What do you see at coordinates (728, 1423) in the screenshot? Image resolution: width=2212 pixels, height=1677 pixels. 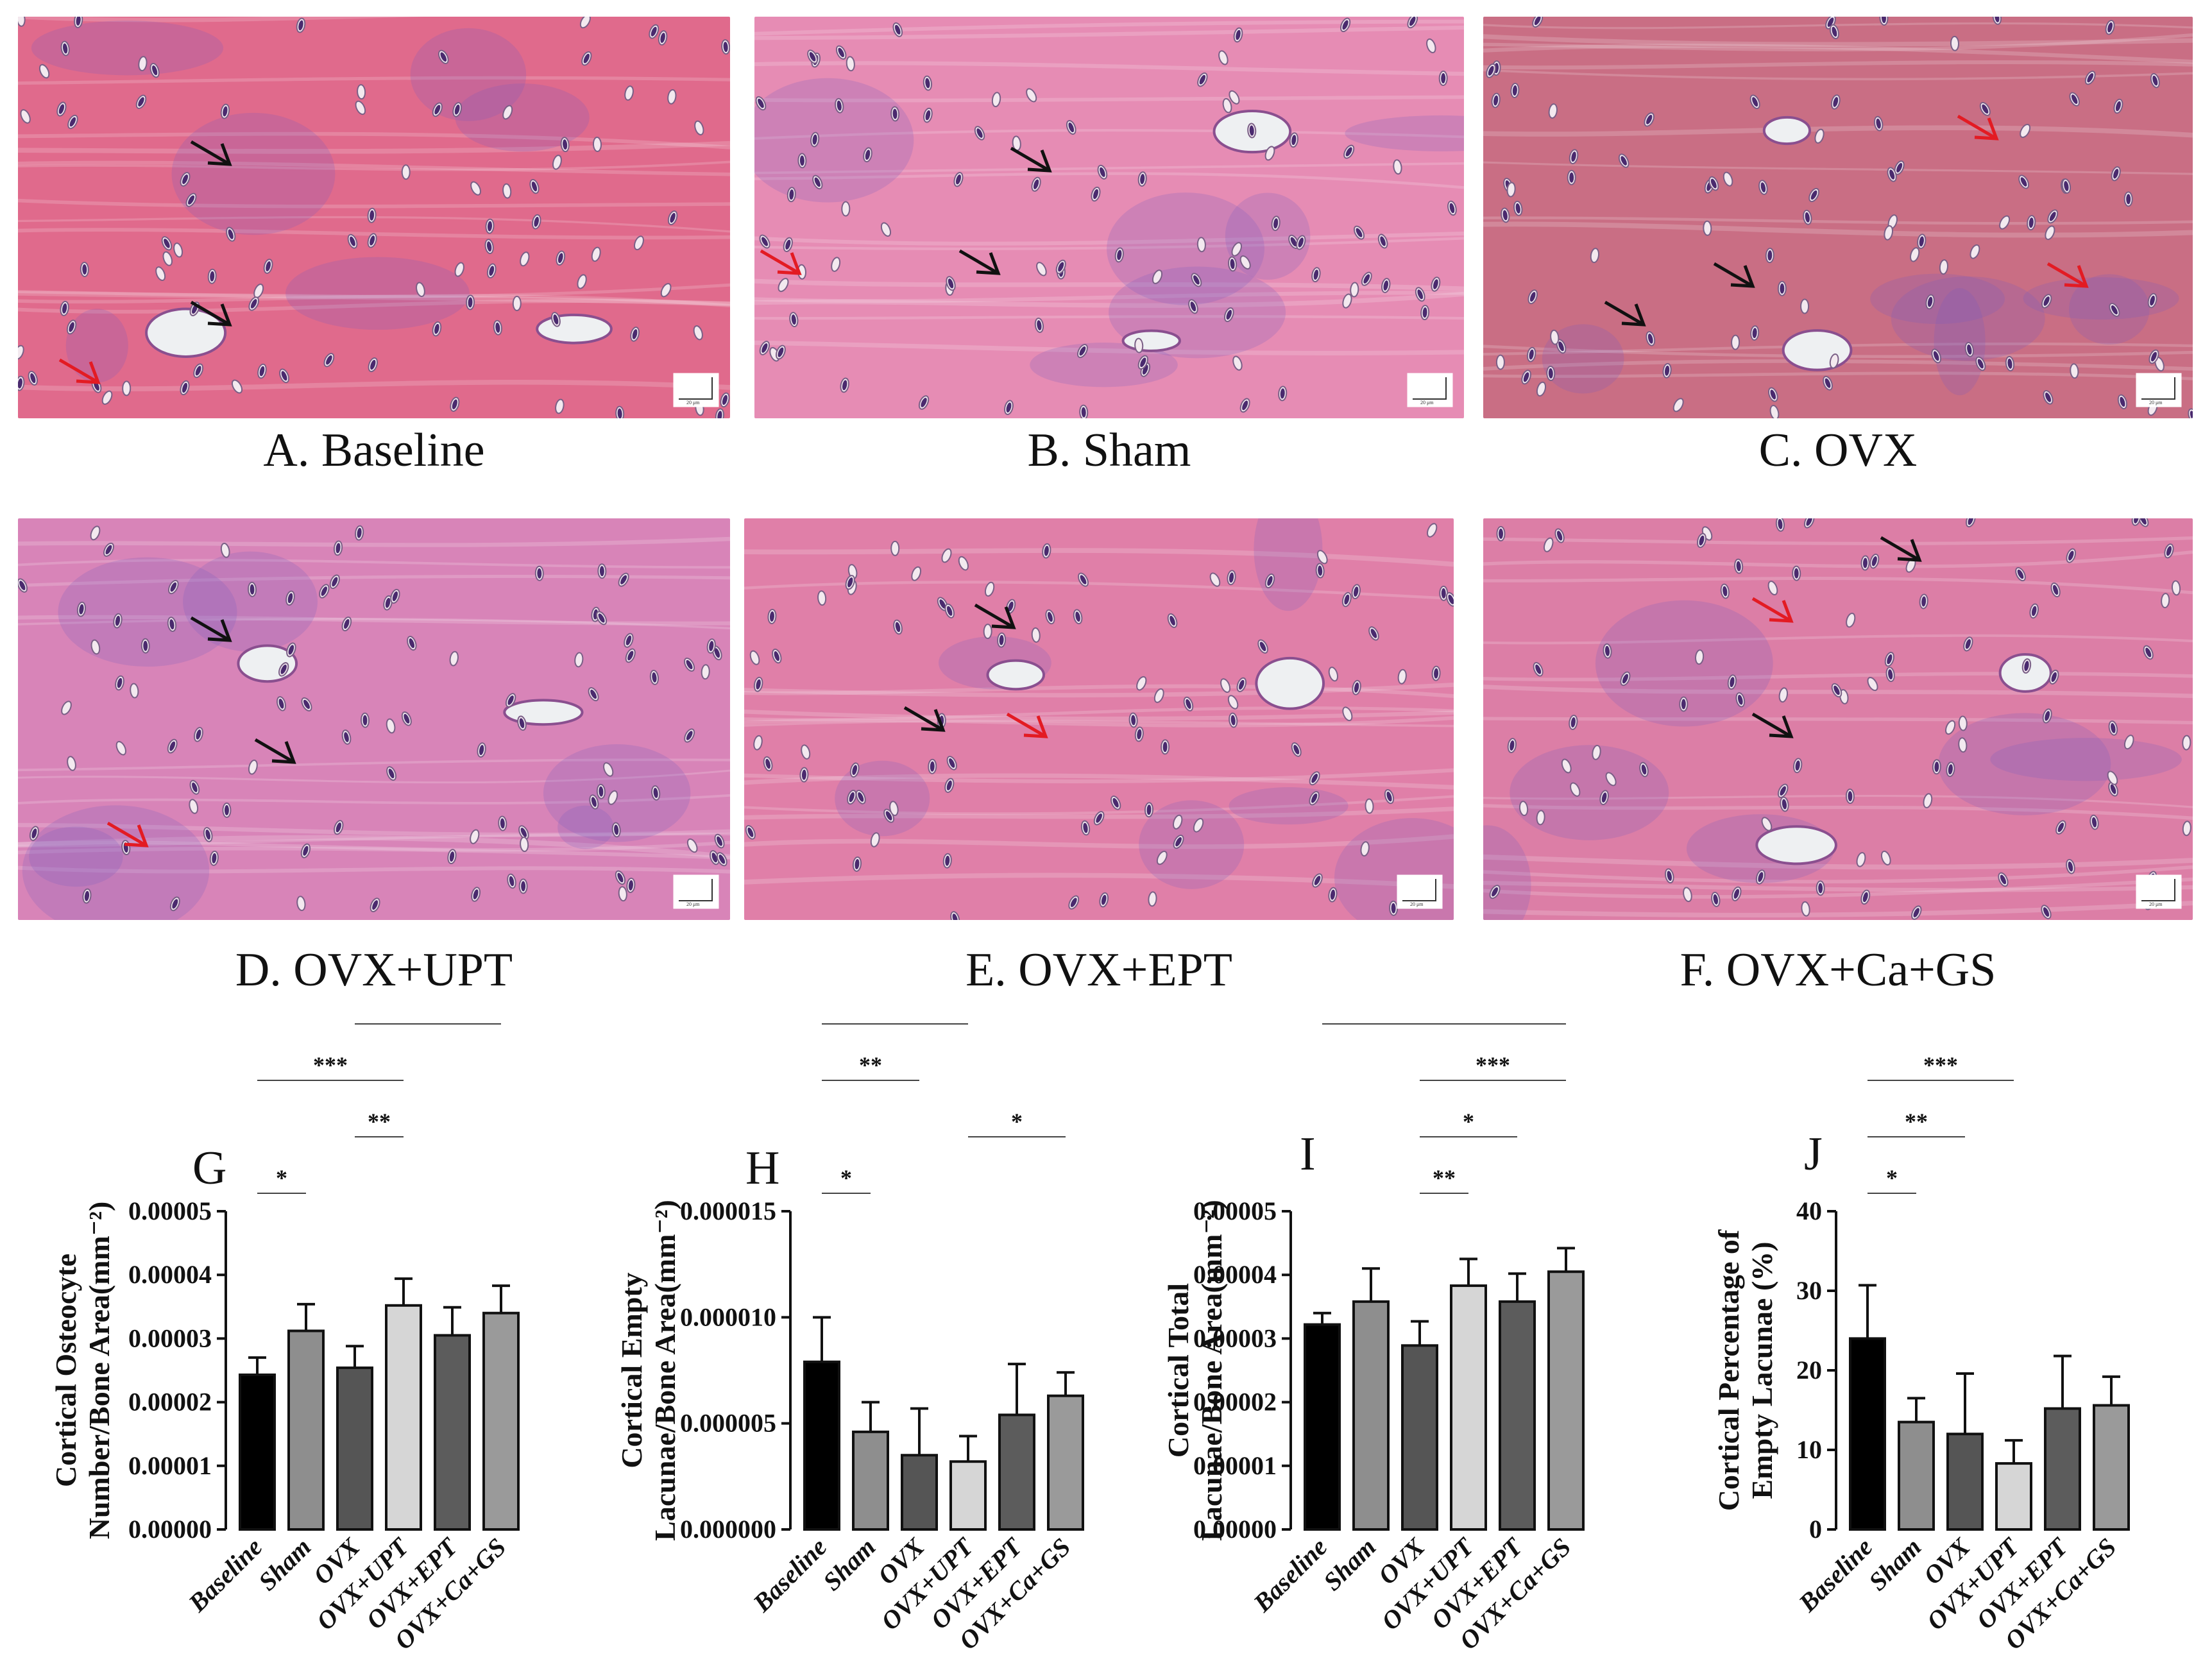 I see `y-tick-label: 0.000005` at bounding box center [728, 1423].